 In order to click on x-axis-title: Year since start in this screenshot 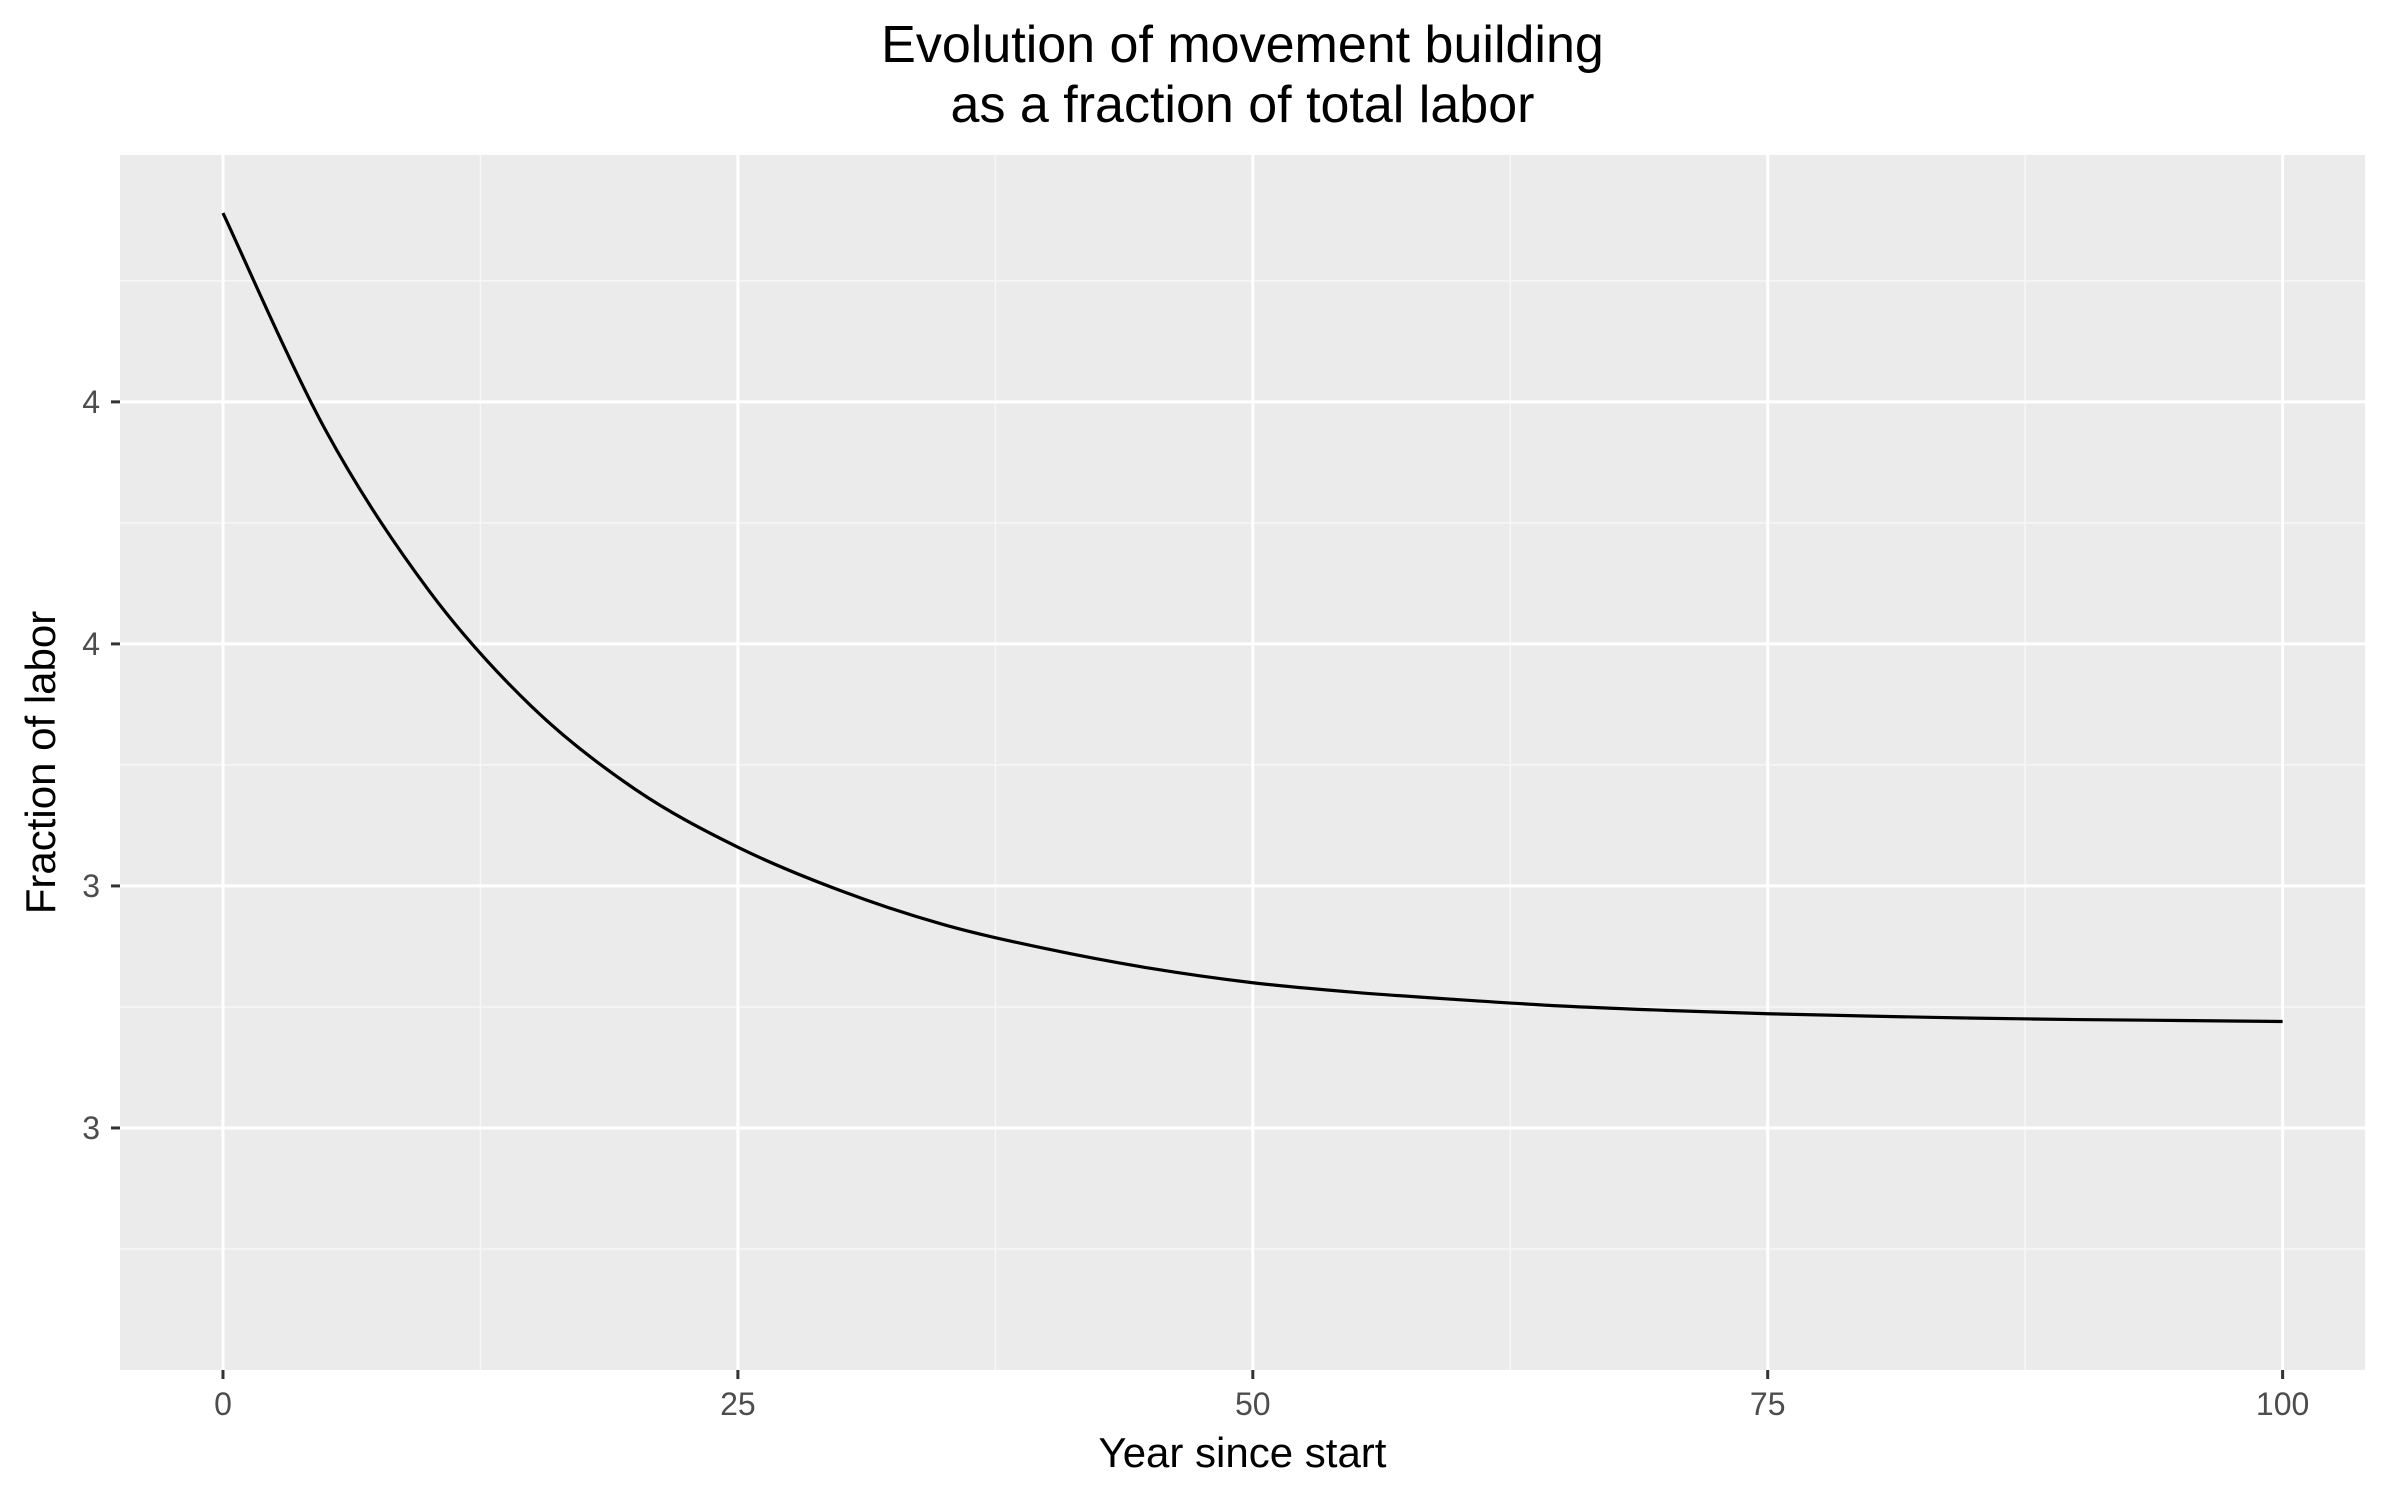, I will do `click(1243, 1452)`.